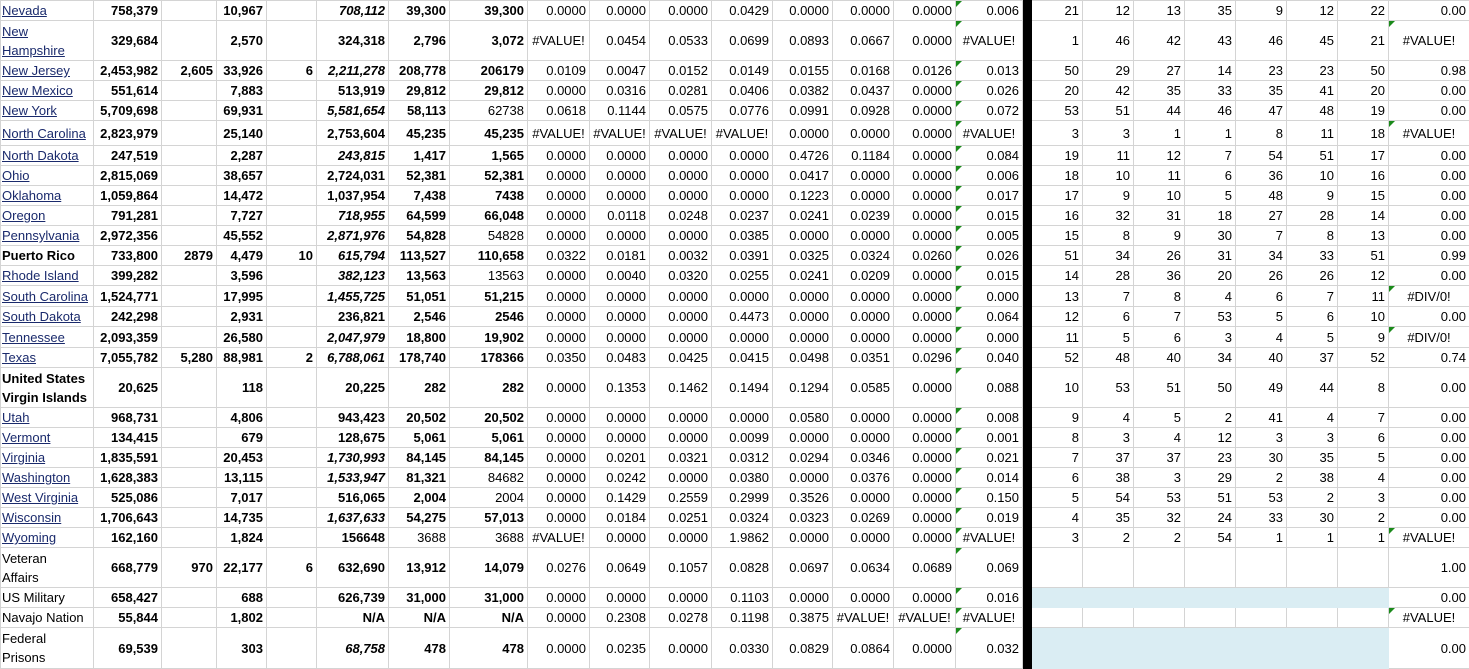  What do you see at coordinates (863, 156) in the screenshot?
I see `ratio-cell: 0.1184` at bounding box center [863, 156].